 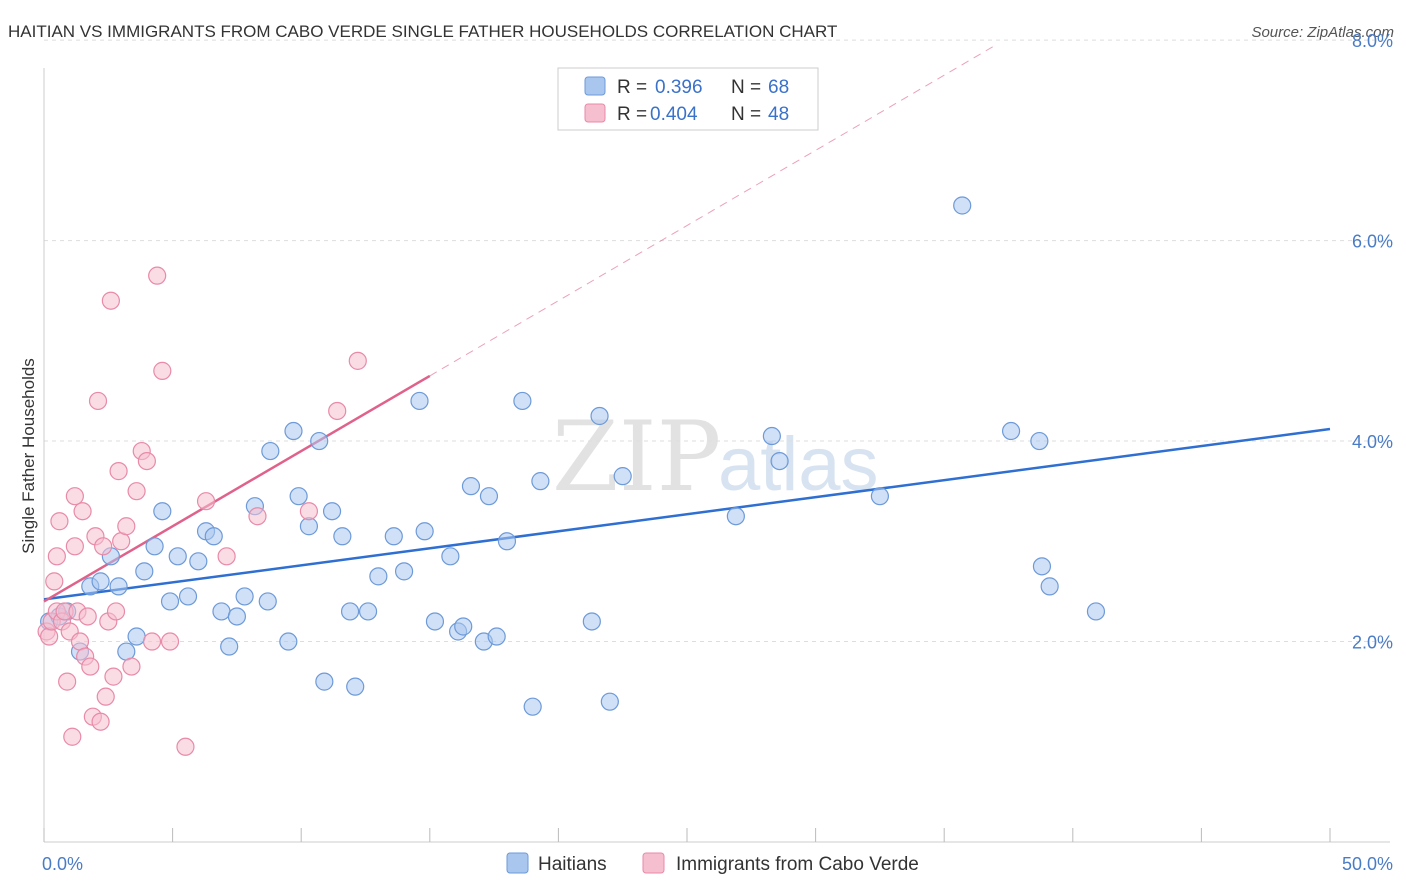 What do you see at coordinates (517, 863) in the screenshot?
I see `legend-bottom-haitians-swatch` at bounding box center [517, 863].